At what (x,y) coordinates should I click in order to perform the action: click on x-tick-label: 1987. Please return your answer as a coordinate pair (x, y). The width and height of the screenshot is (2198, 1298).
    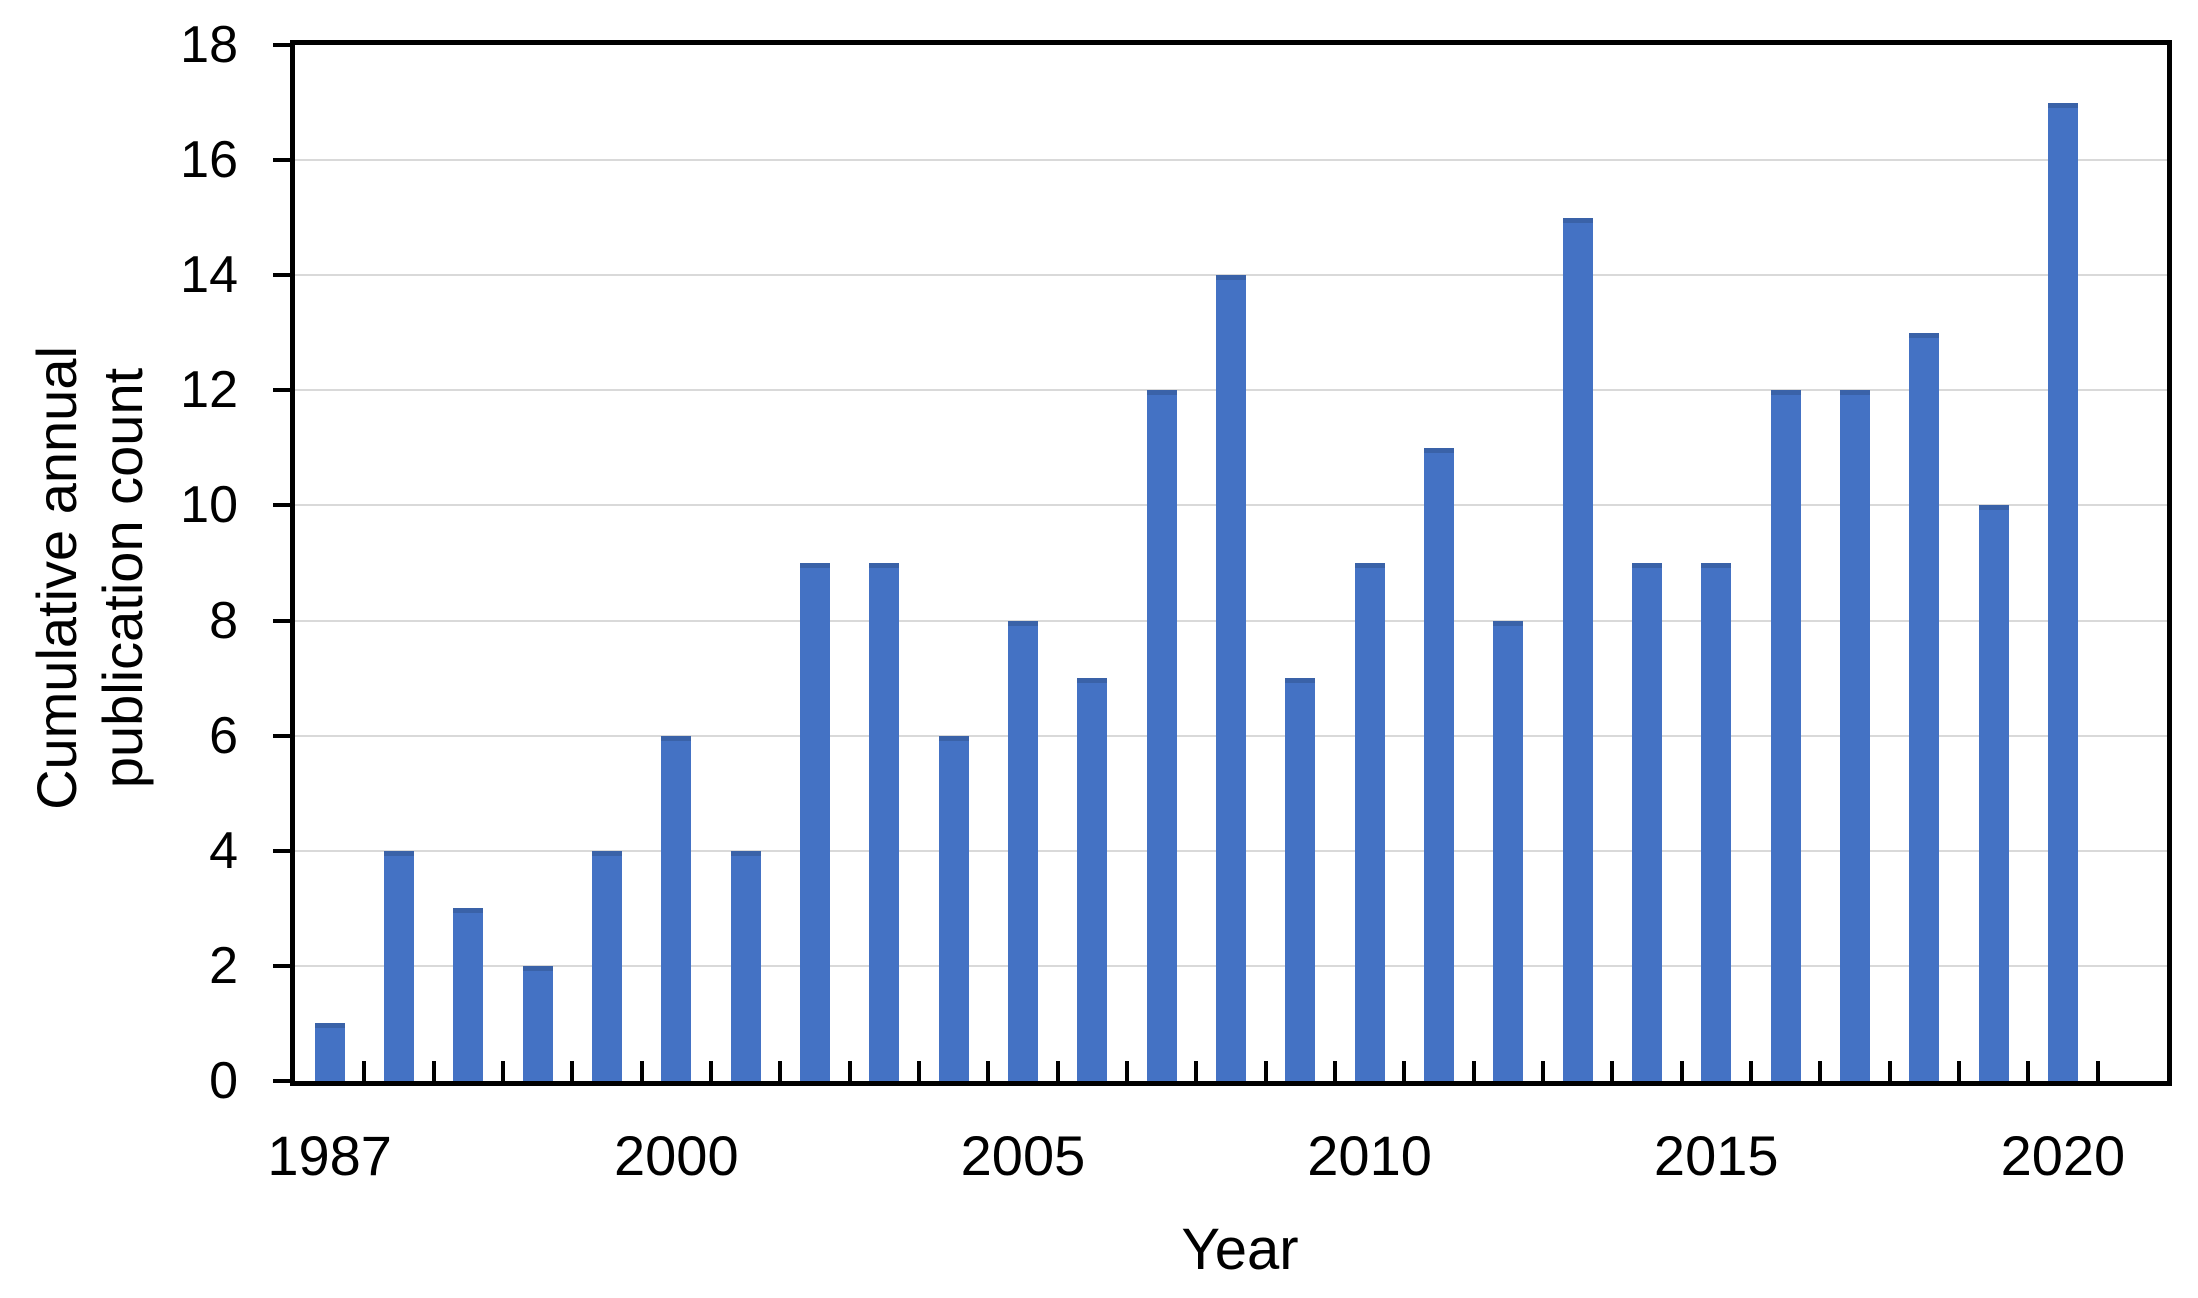
    Looking at the image, I should click on (329, 1155).